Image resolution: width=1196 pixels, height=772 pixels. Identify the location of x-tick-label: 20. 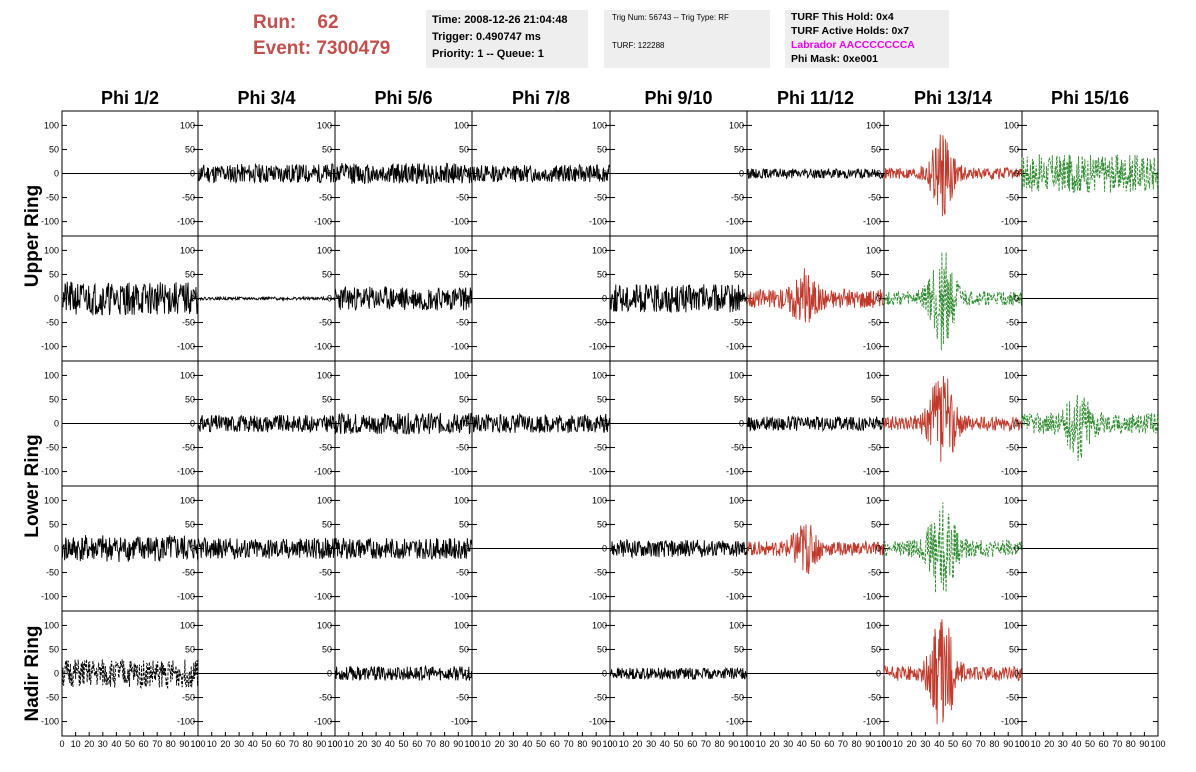
(225, 744).